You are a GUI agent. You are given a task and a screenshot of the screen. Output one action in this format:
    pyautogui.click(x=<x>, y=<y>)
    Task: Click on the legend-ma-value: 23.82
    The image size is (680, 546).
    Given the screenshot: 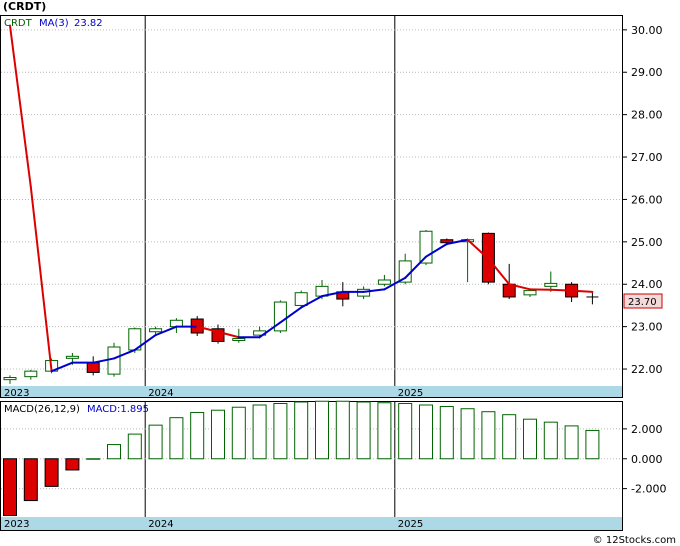 What is the action you would take?
    pyautogui.click(x=88, y=23)
    